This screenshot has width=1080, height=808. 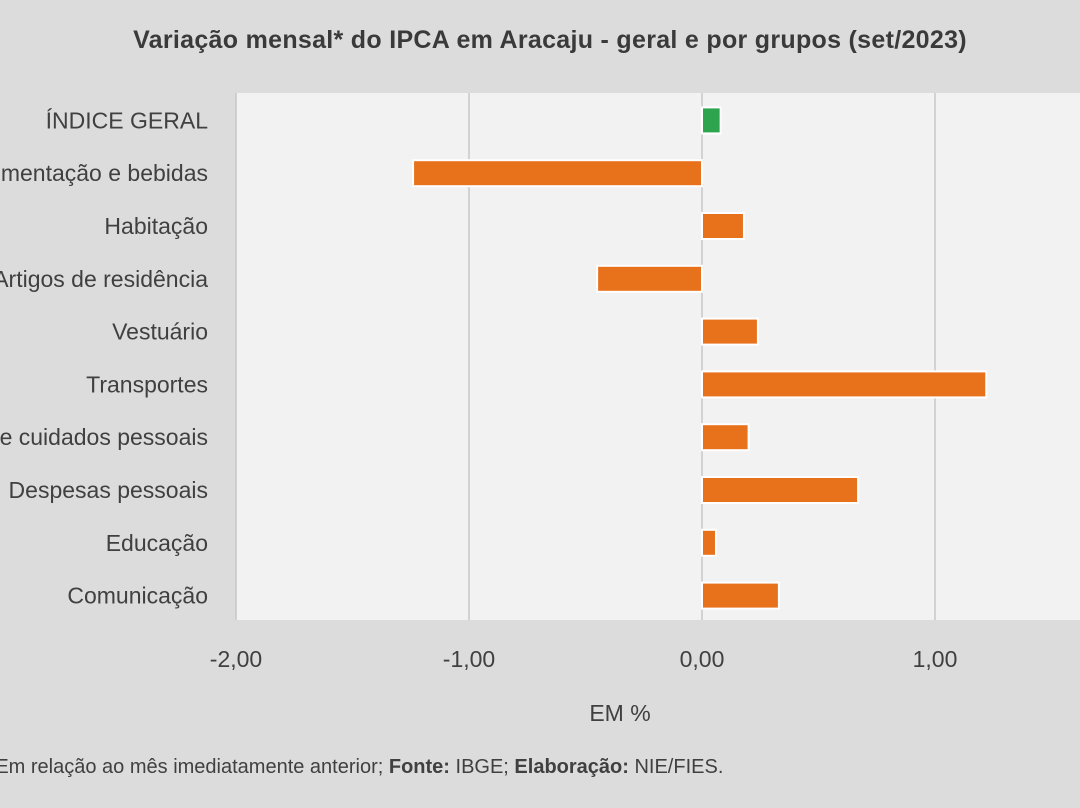 I want to click on category-label: Transportes, so click(x=147, y=384).